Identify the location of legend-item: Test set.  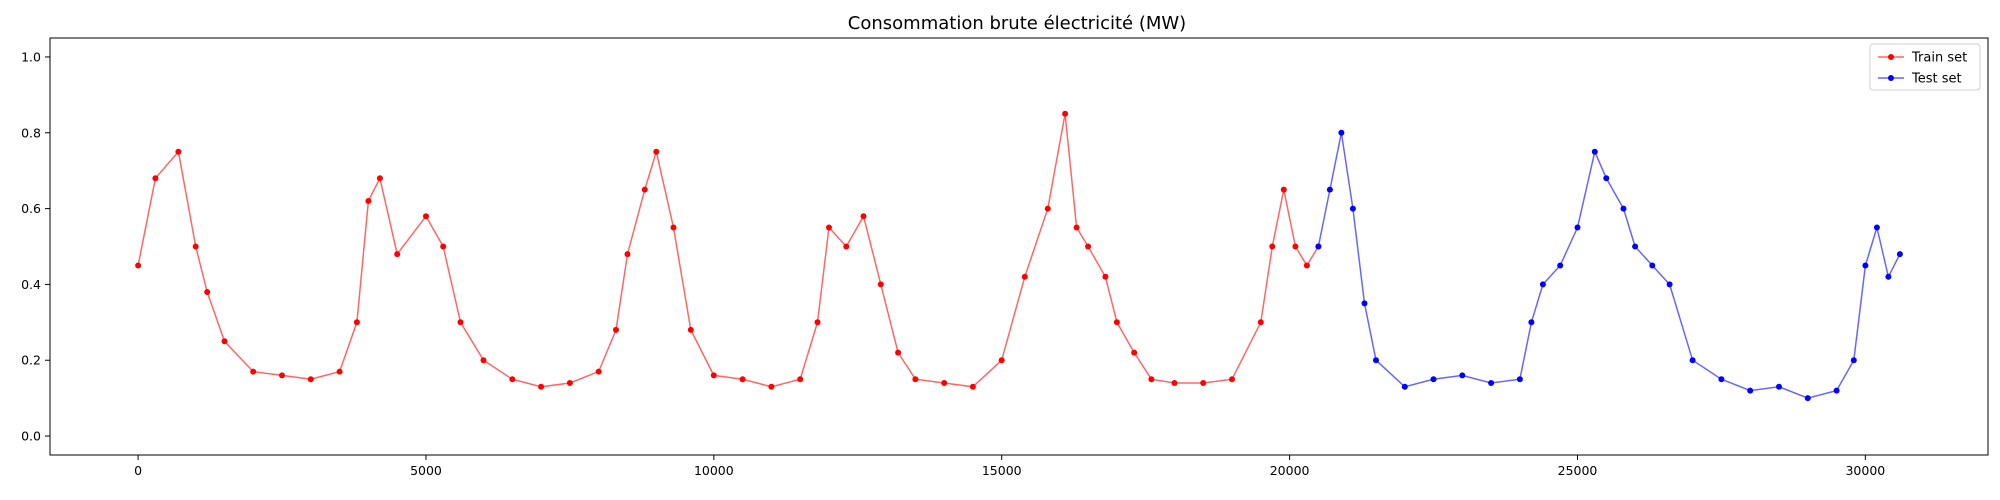
(1920, 79).